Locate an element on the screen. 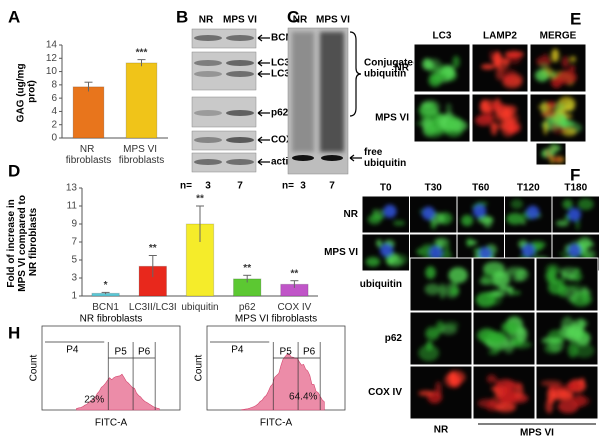 This screenshot has height=441, width=600. lane-label: MPS VI is located at coordinates (333, 20).